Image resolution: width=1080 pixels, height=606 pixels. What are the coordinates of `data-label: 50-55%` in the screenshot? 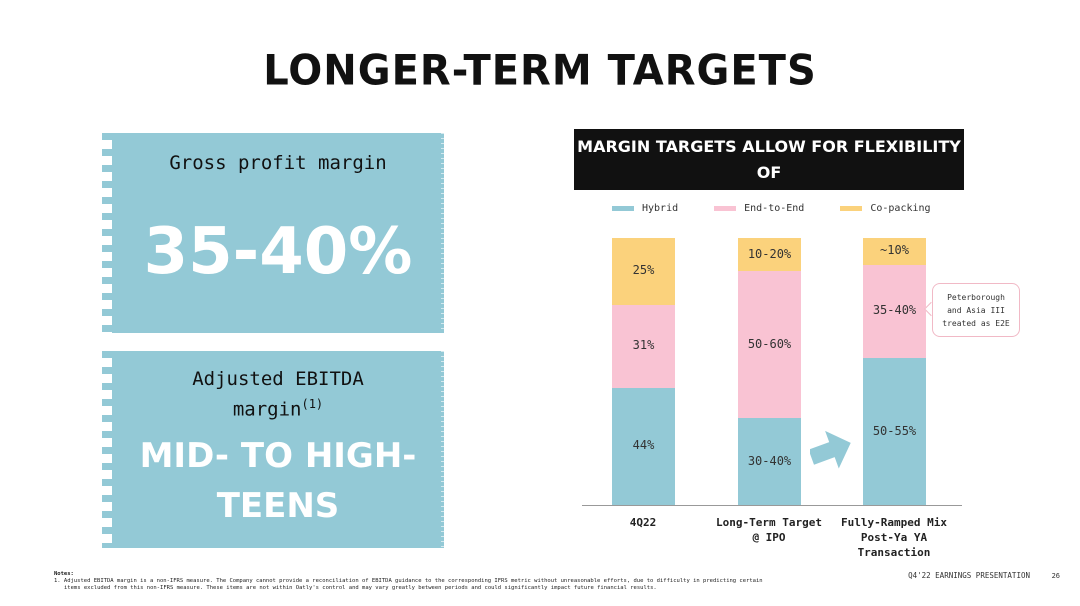 It's located at (894, 430).